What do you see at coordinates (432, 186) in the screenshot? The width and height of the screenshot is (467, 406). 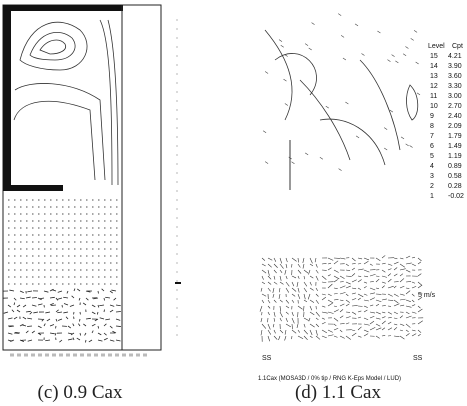 I see `legend-level: 2` at bounding box center [432, 186].